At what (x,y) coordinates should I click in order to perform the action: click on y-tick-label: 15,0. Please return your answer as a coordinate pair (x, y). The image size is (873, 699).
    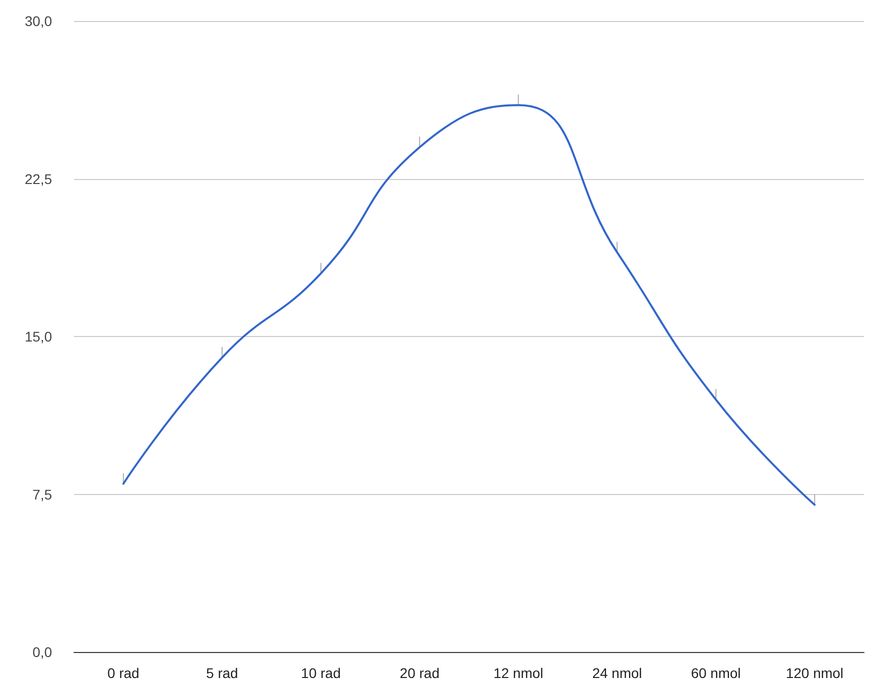
    Looking at the image, I should click on (38, 336).